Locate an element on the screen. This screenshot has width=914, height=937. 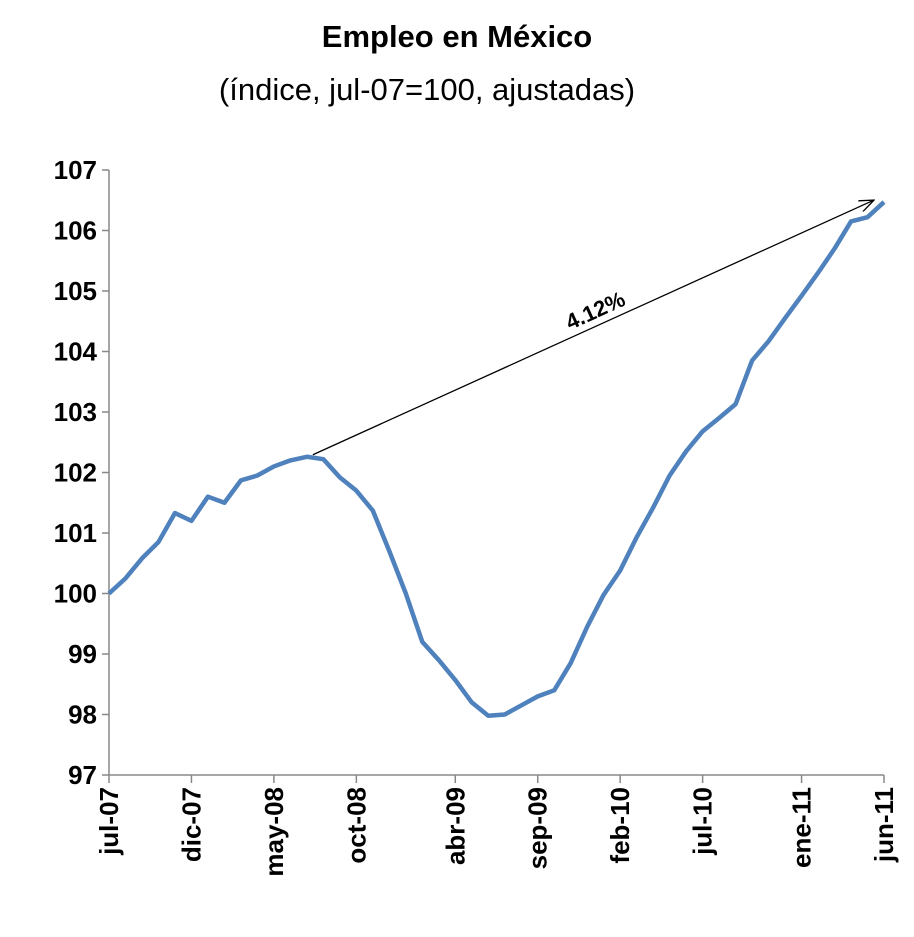
y-tick-label: 102 is located at coordinates (75, 473).